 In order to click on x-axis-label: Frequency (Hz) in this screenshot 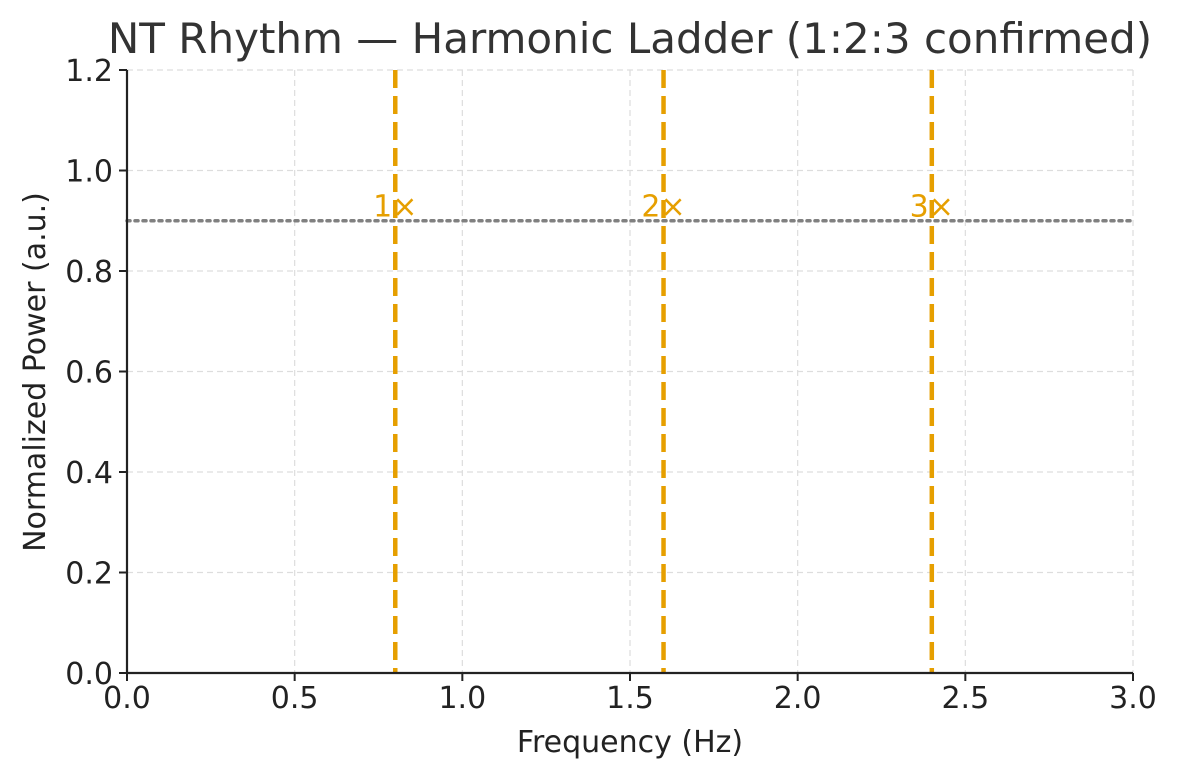, I will do `click(630, 742)`.